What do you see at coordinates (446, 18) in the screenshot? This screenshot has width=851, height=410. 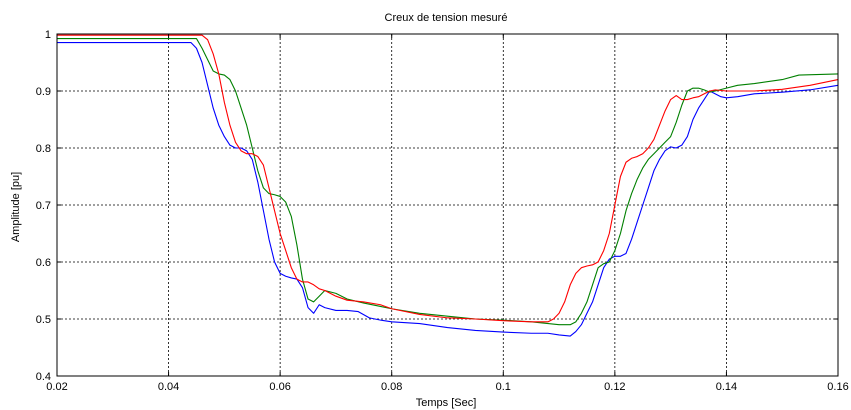 I see `chart-title: Creux de tension mesuré` at bounding box center [446, 18].